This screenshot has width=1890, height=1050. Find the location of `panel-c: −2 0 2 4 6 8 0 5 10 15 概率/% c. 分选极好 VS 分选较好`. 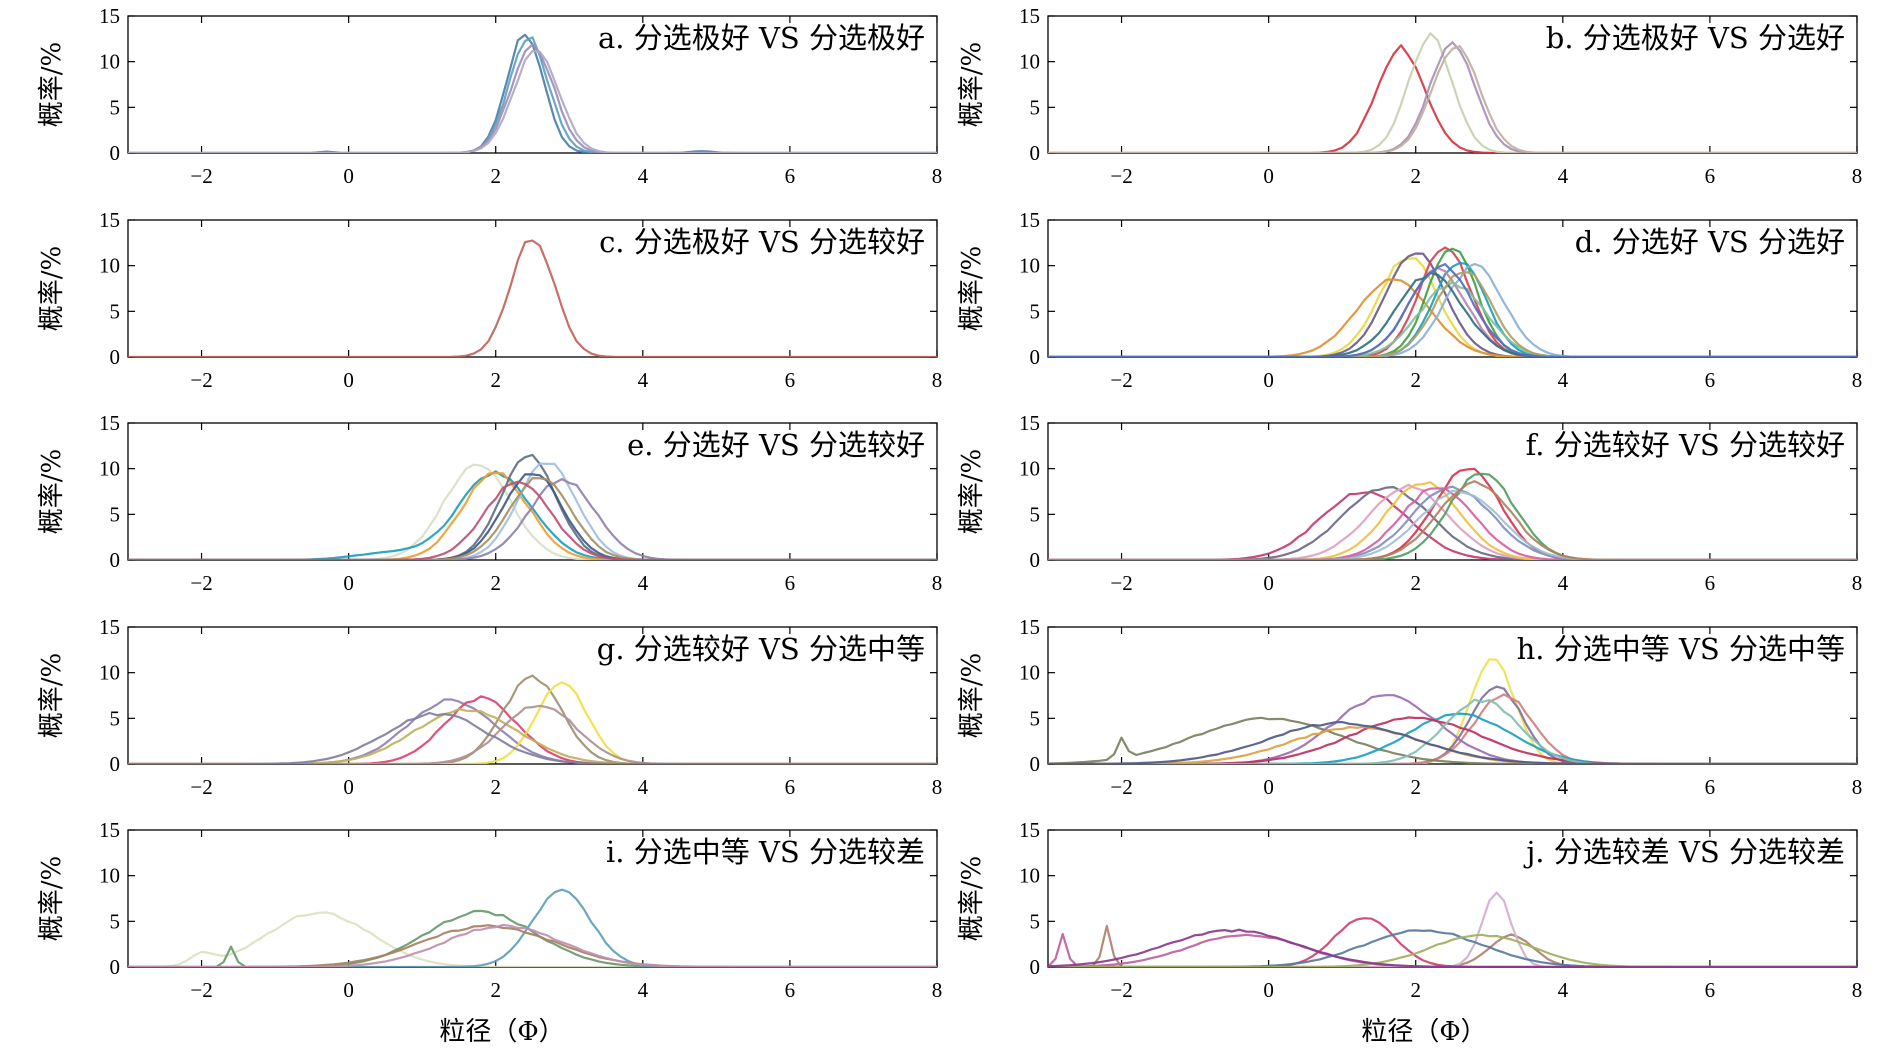

panel-c: −2 0 2 4 6 8 0 5 10 15 概率/% c. 分选极好 VS 分选较好 is located at coordinates (489, 300).